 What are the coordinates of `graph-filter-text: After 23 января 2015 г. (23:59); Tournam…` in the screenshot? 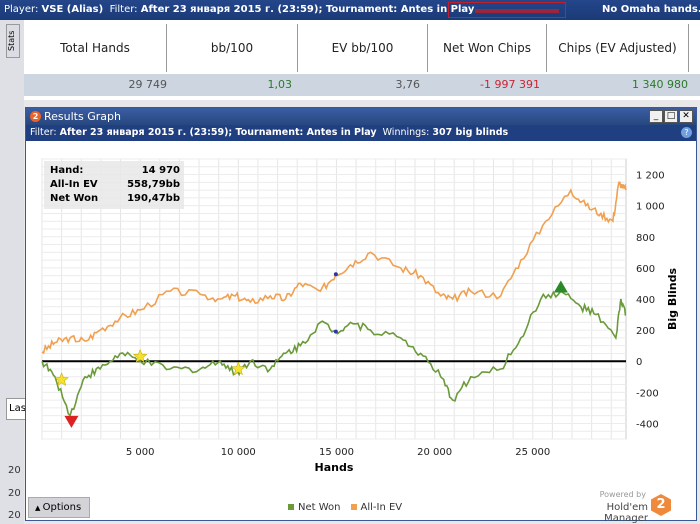 It's located at (218, 132).